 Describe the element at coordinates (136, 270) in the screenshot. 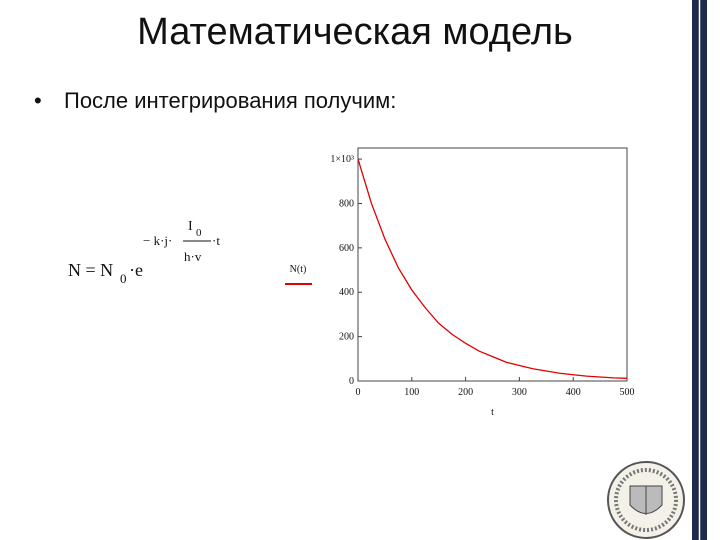

I see `formula-base: ·e` at that location.